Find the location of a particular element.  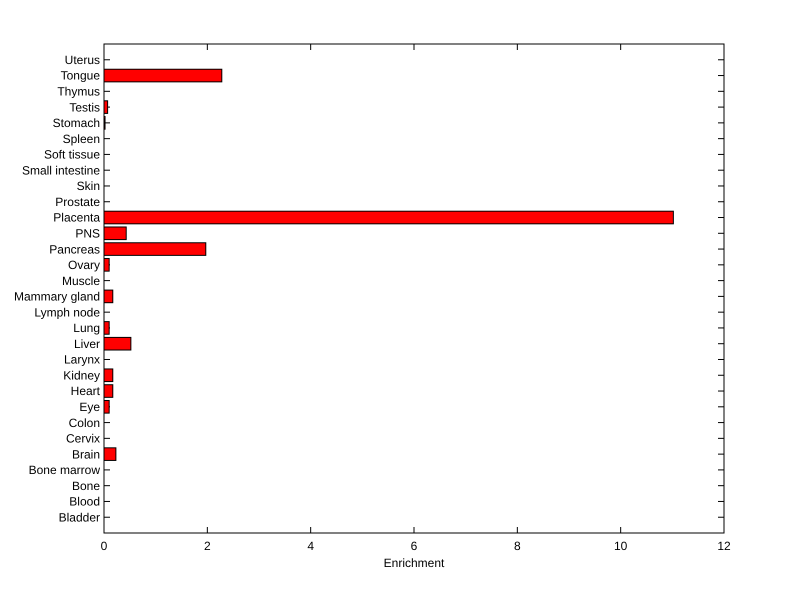

x-tick-label: 12 is located at coordinates (724, 546).